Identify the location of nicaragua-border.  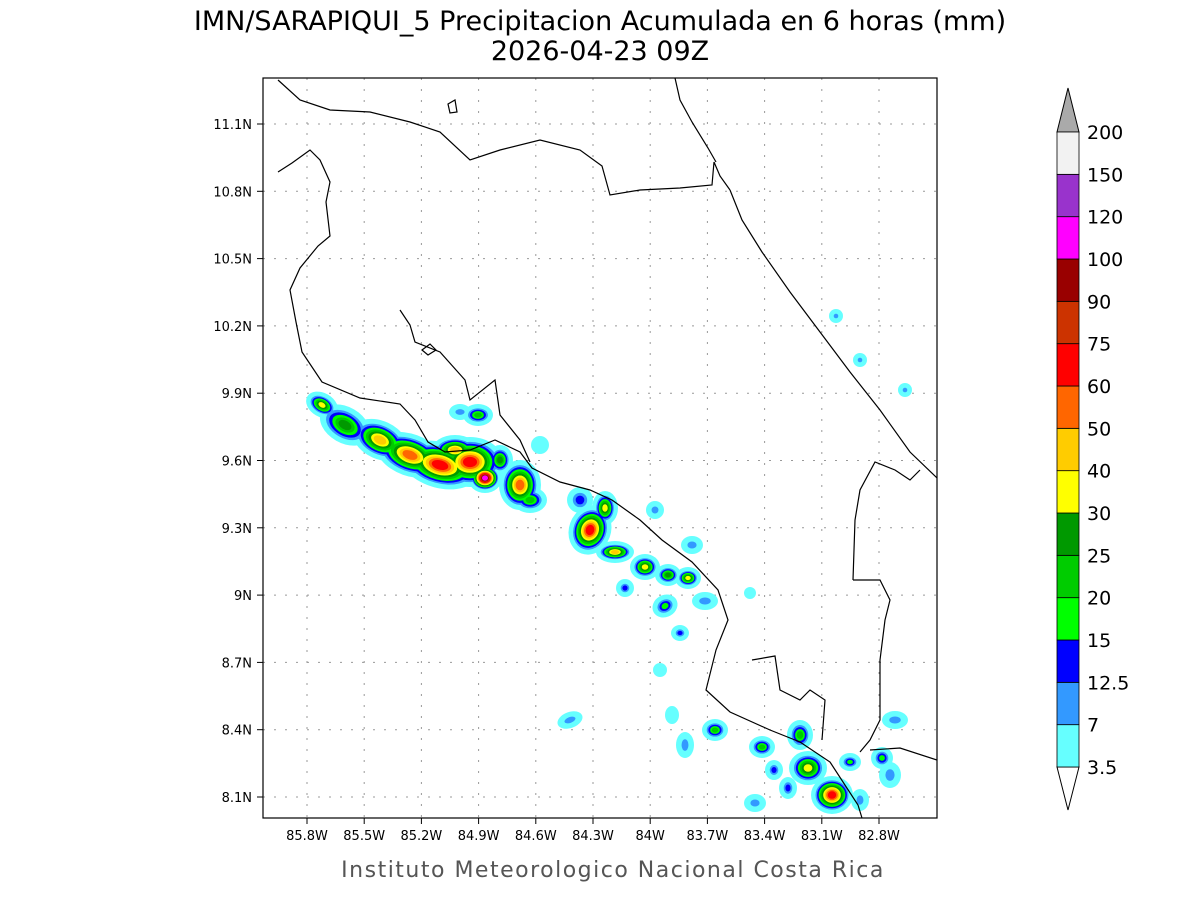
(504, 137).